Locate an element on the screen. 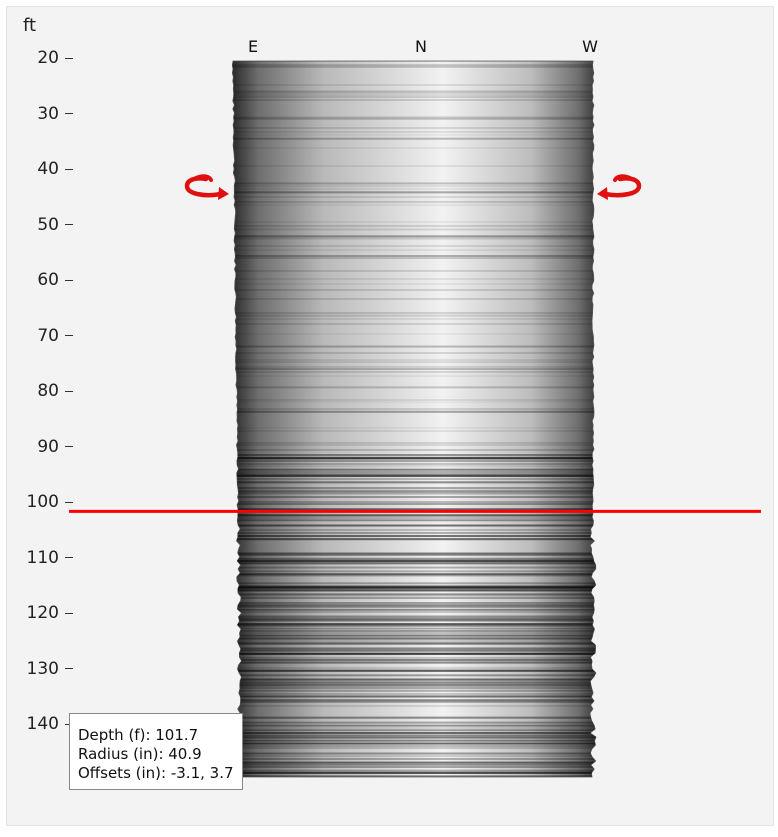 The height and width of the screenshot is (837, 778). tick-label: 20 is located at coordinates (48, 58).